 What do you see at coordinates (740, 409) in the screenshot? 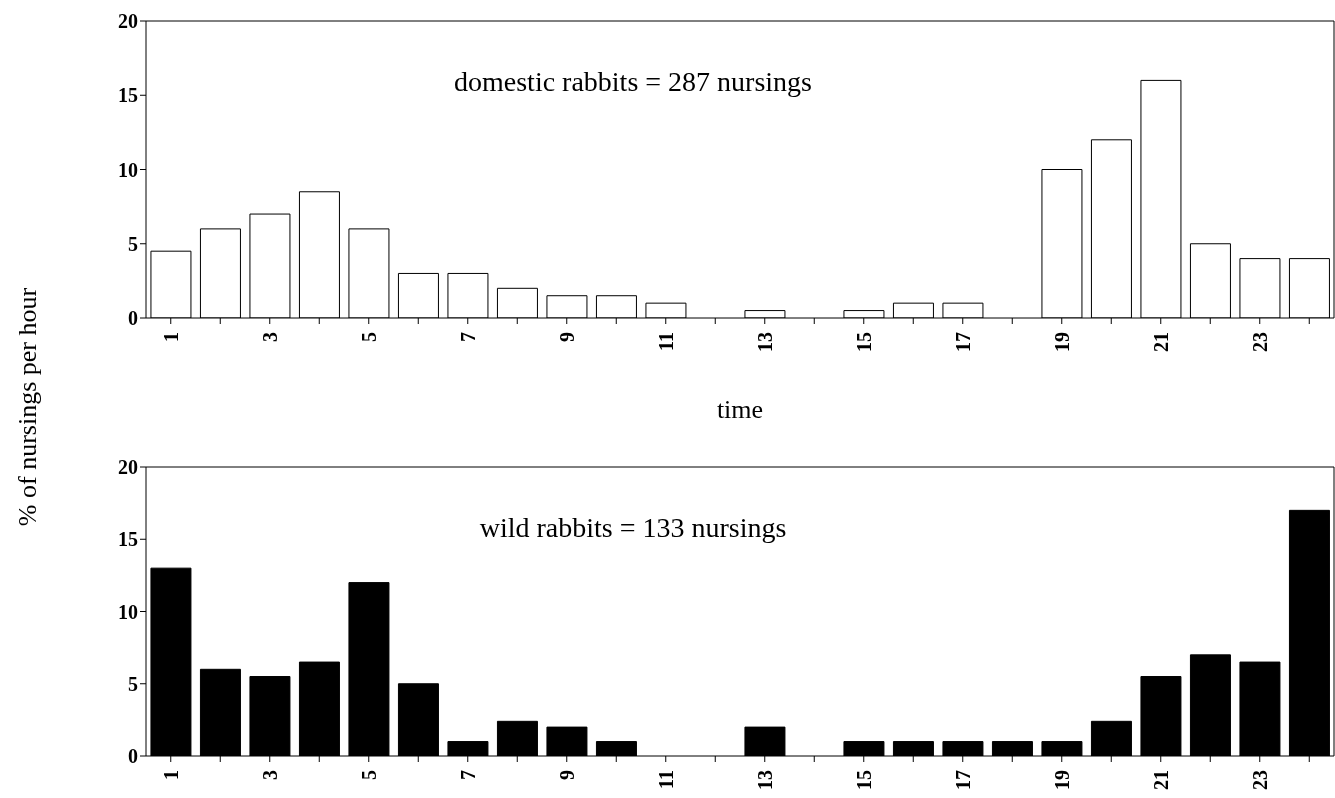
I see `x-axis-title: time` at bounding box center [740, 409].